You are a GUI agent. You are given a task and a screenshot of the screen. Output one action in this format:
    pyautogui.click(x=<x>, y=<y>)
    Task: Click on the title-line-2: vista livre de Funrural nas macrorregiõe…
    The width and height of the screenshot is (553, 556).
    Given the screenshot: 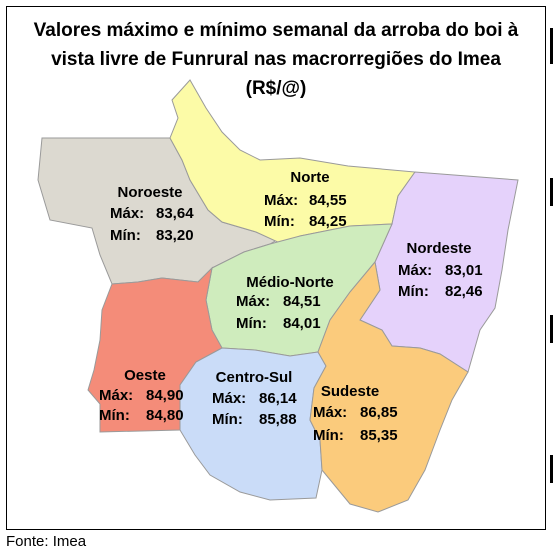 What is the action you would take?
    pyautogui.click(x=276, y=59)
    